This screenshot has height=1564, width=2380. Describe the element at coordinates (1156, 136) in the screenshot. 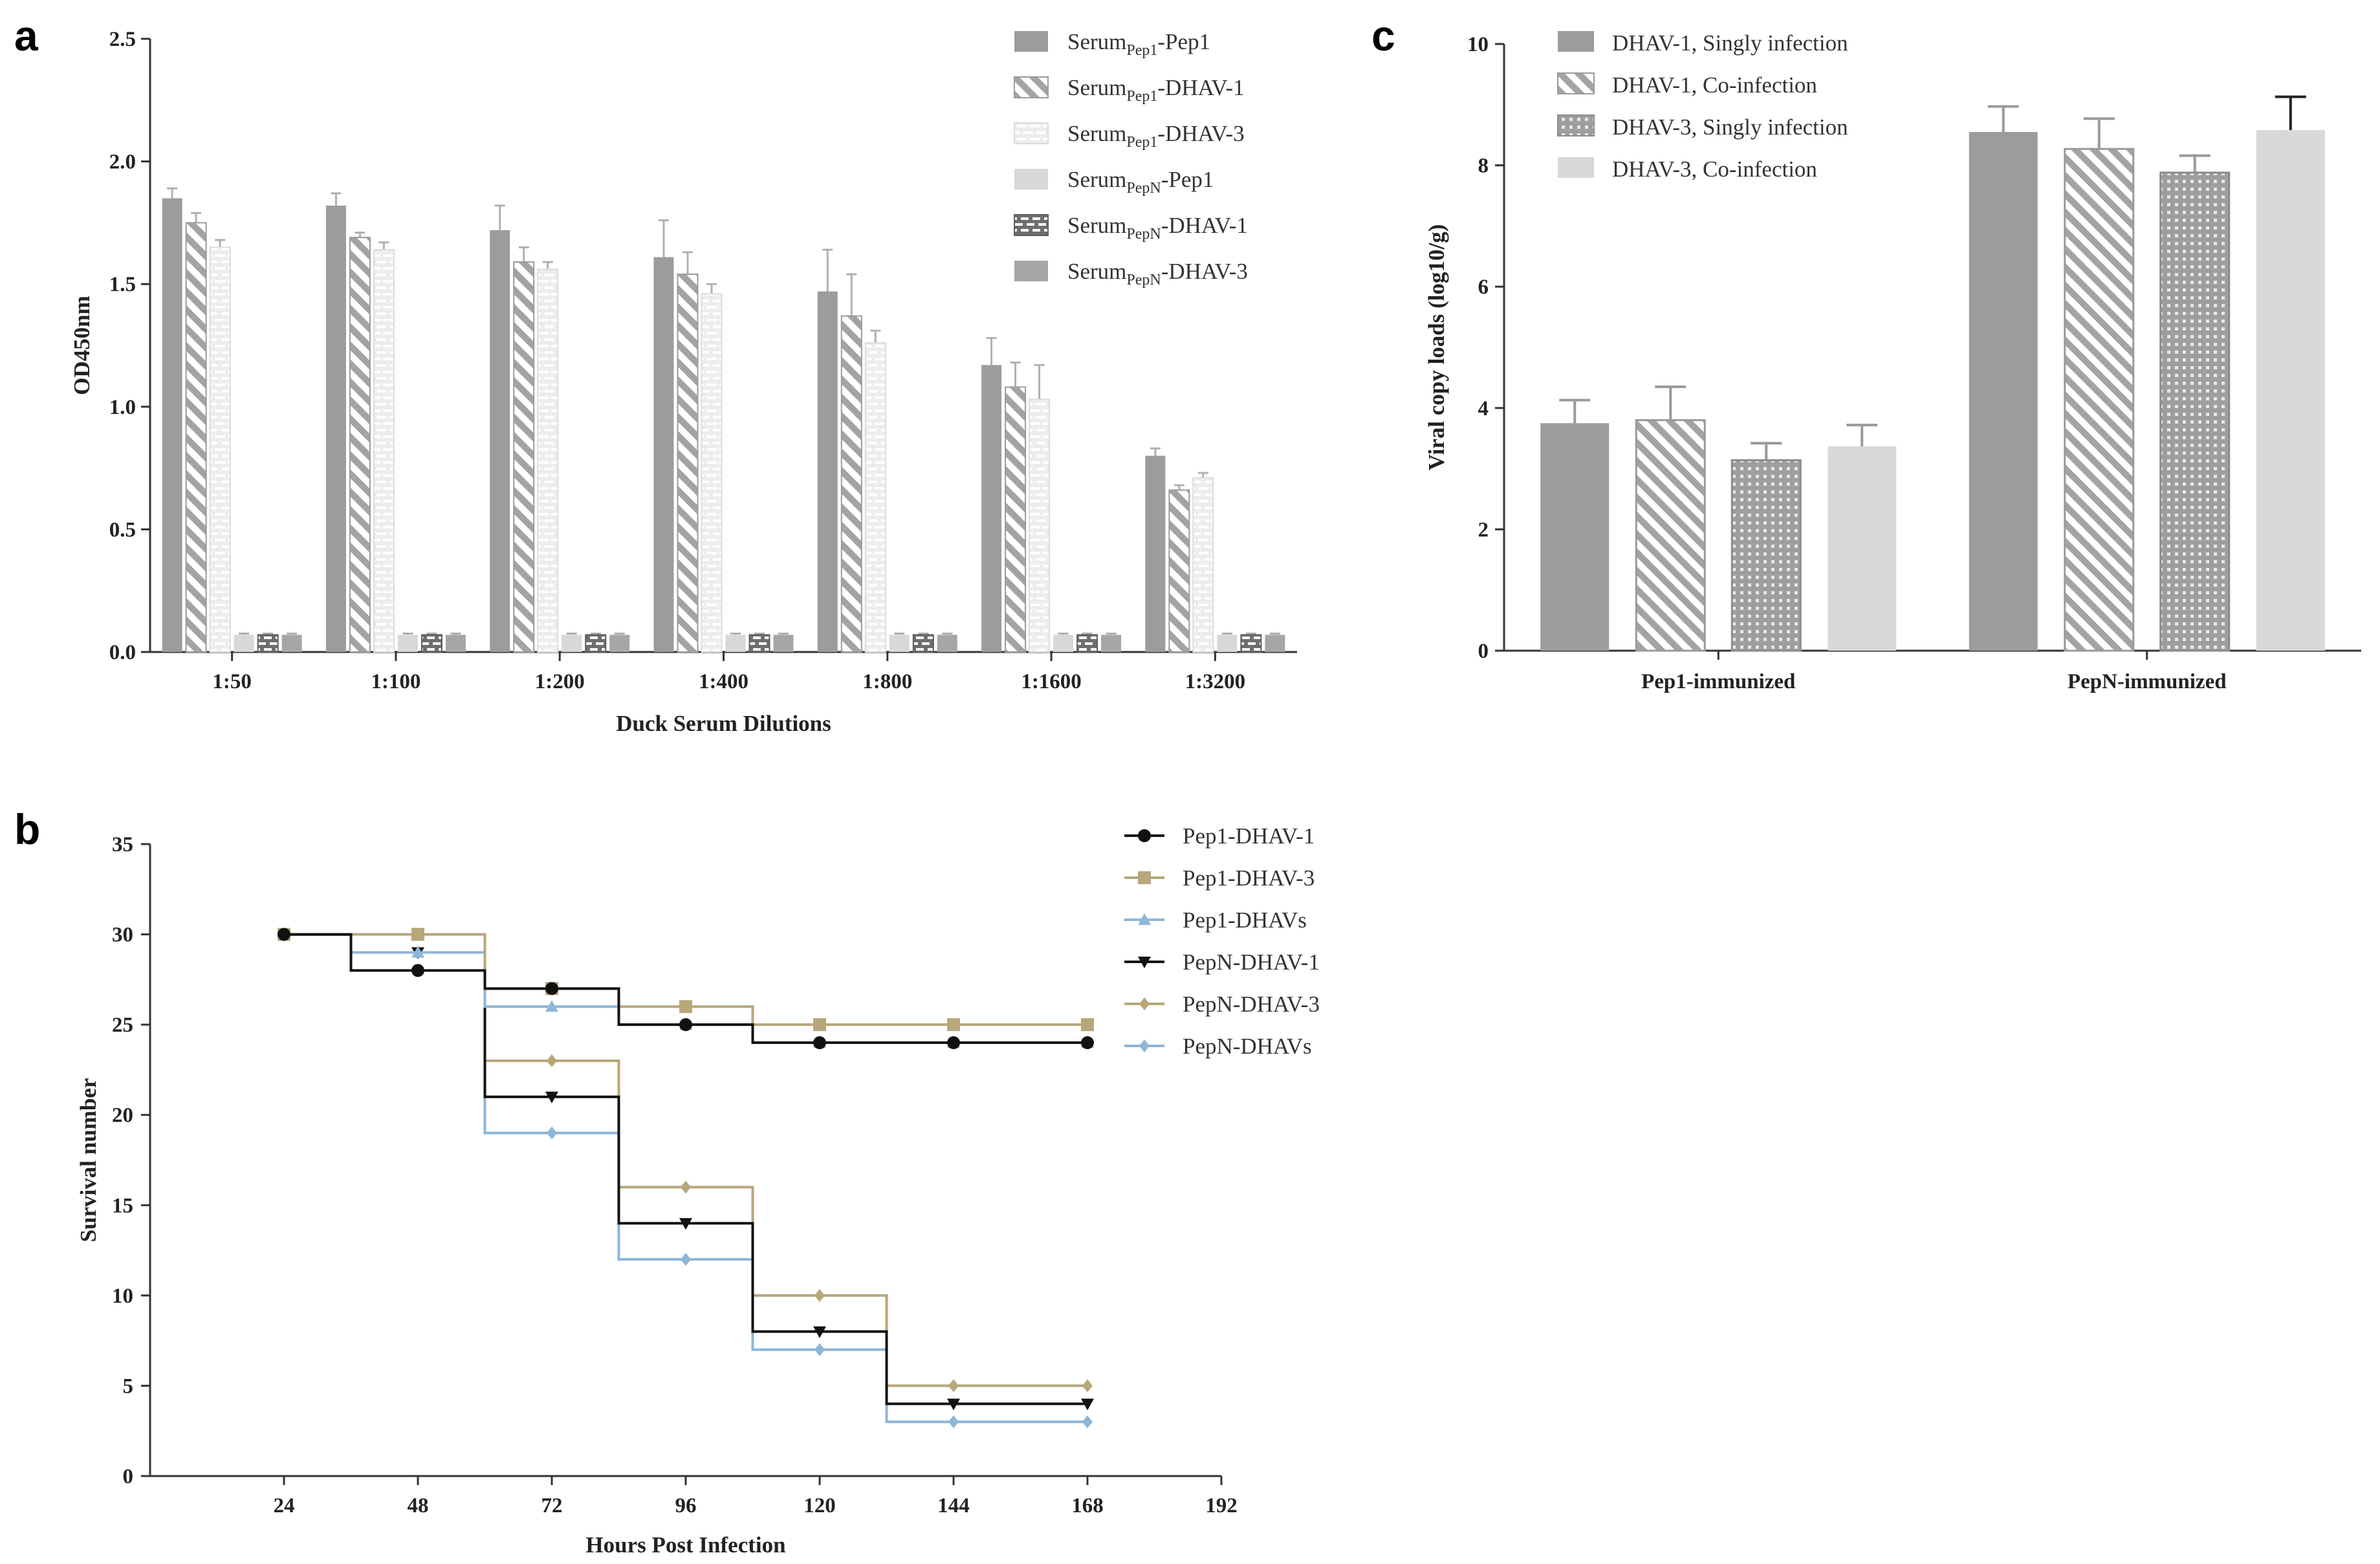

I see `legend-label: SerumPep1-DHAV-3` at that location.